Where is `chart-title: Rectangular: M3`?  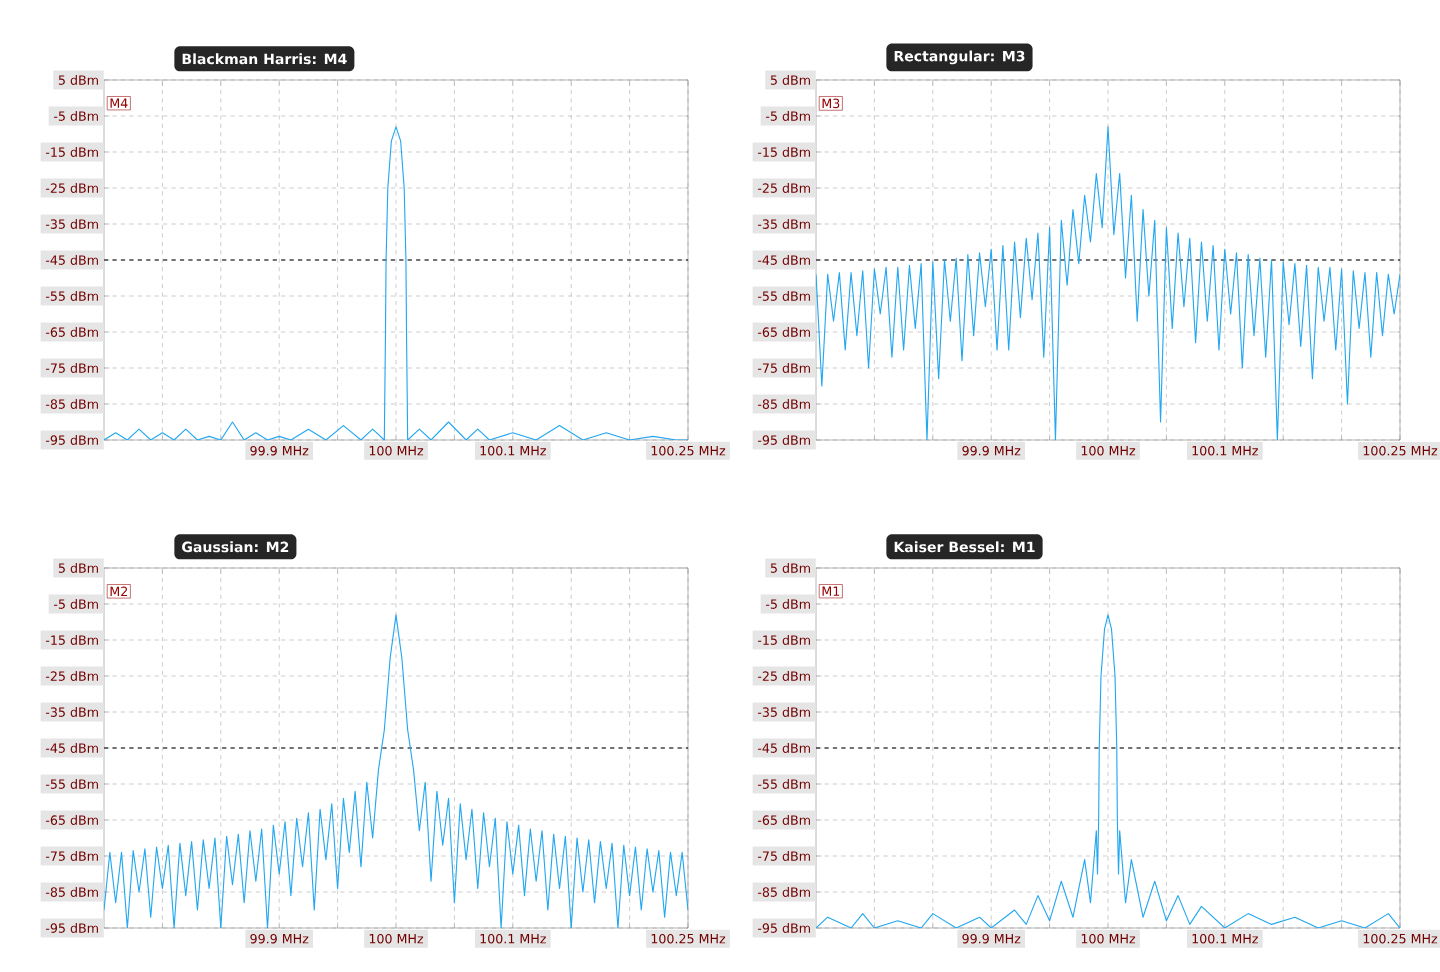 chart-title: Rectangular: M3 is located at coordinates (959, 57).